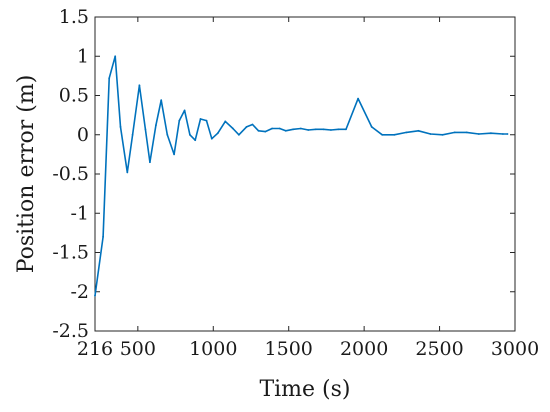 The height and width of the screenshot is (412, 550). I want to click on y-tick-label: 0, so click(83, 135).